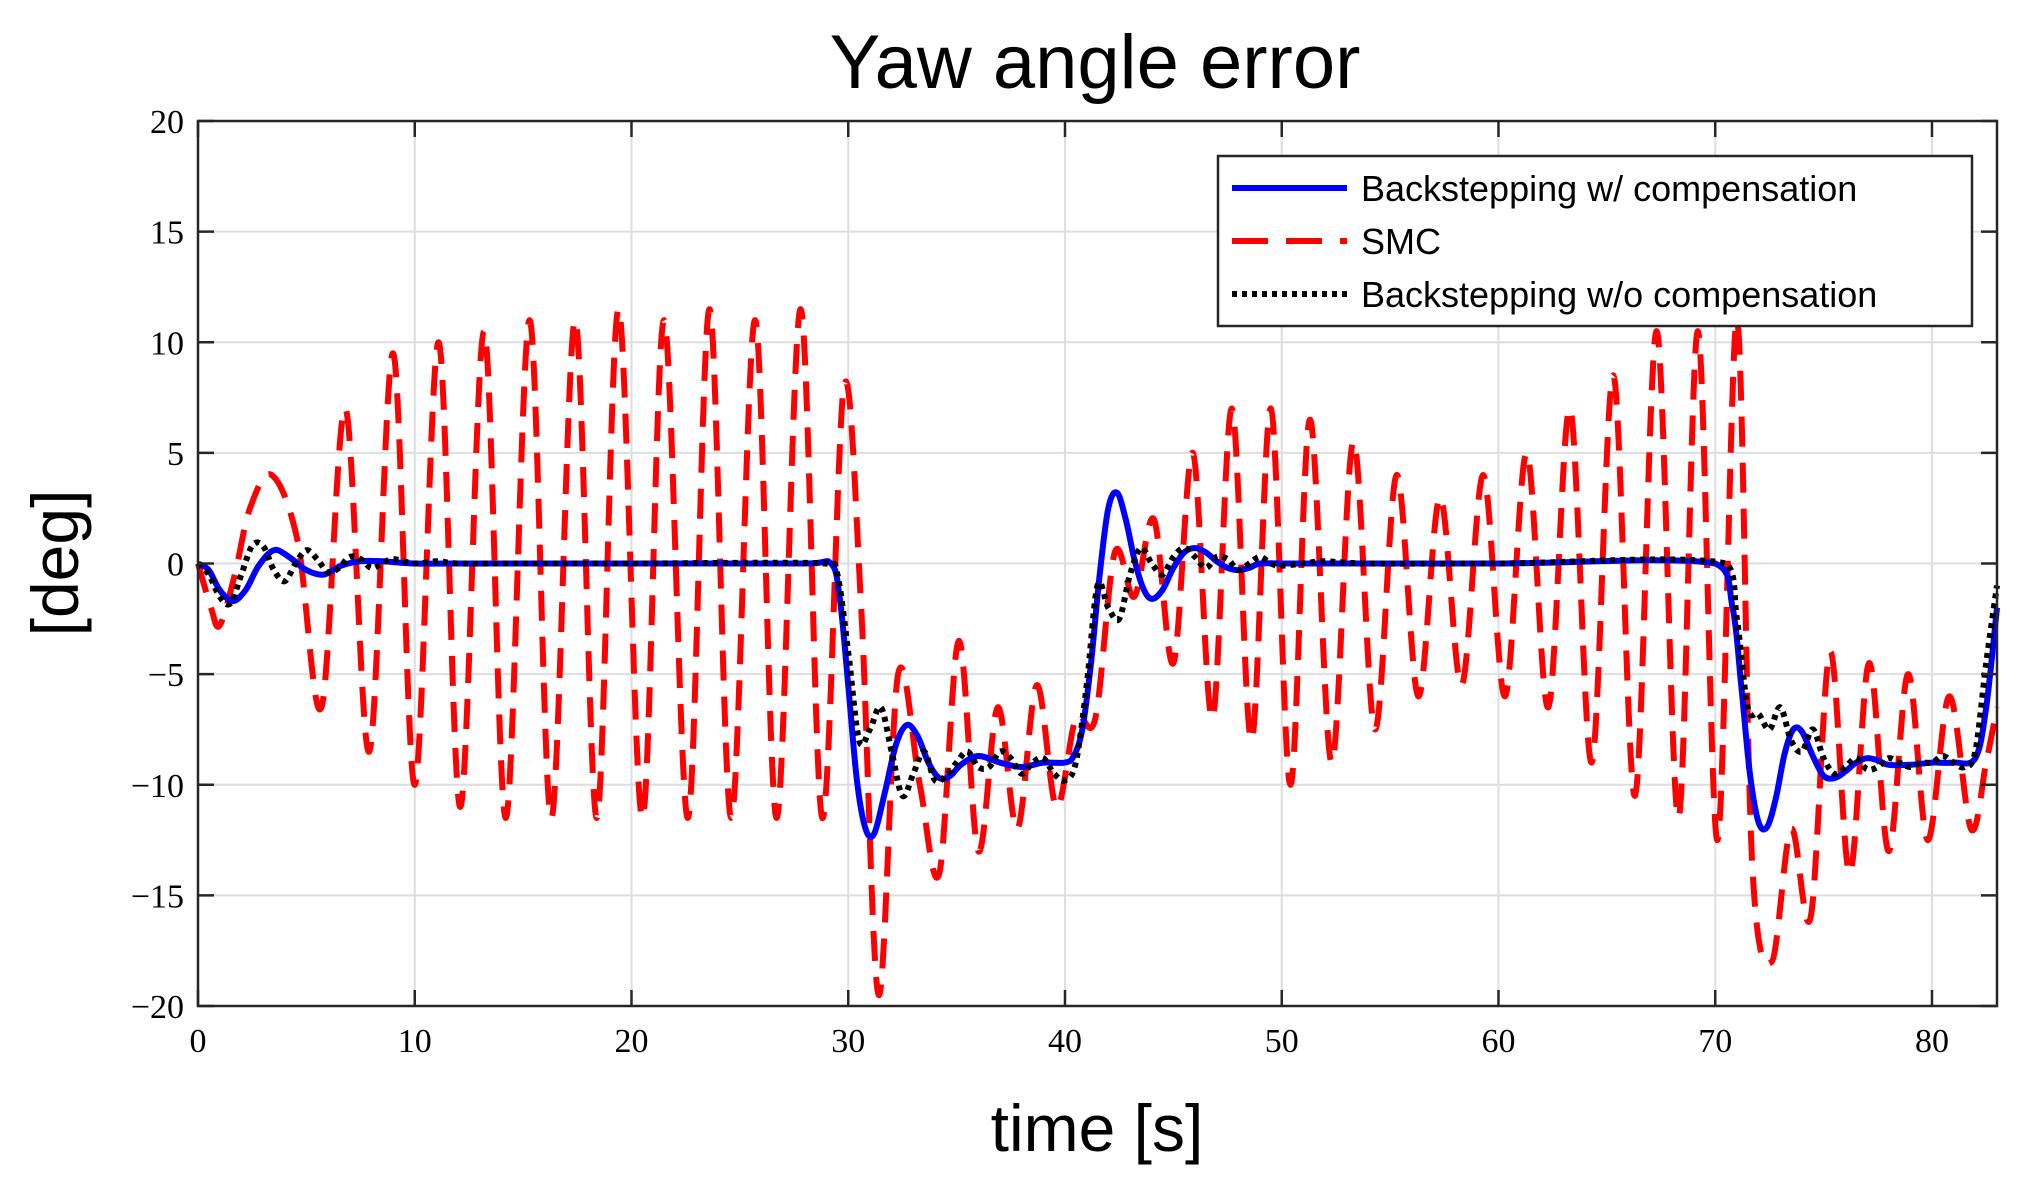 This screenshot has height=1183, width=2020. I want to click on y-tick-label: 0, so click(175, 565).